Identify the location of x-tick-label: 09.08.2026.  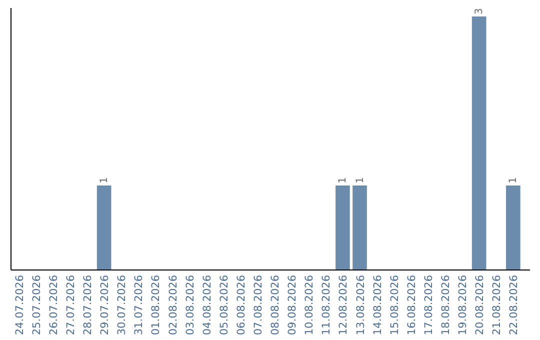
(292, 305).